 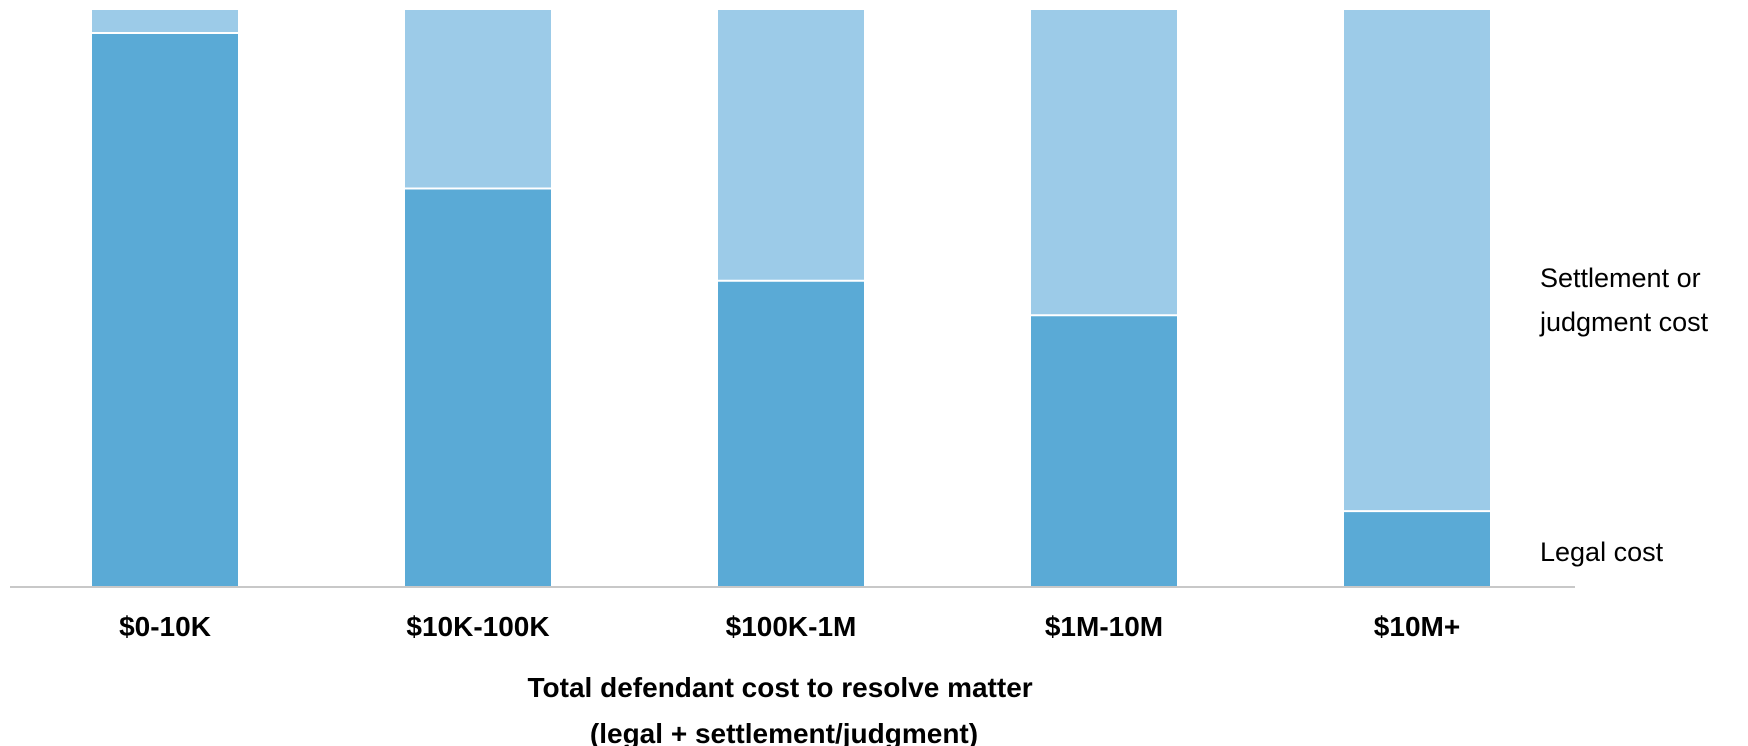 What do you see at coordinates (1602, 552) in the screenshot?
I see `legend-label-legal: Legal cost` at bounding box center [1602, 552].